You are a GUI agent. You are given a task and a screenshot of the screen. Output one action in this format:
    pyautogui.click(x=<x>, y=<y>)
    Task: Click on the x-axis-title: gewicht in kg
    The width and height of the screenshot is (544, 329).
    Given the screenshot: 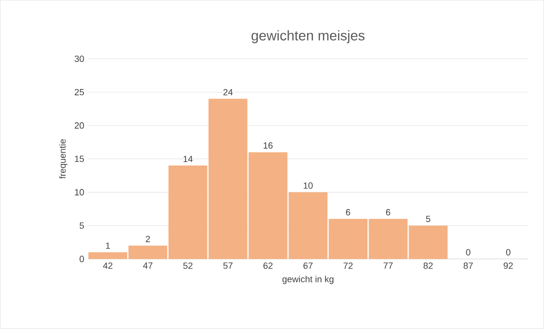 What is the action you would take?
    pyautogui.click(x=308, y=280)
    